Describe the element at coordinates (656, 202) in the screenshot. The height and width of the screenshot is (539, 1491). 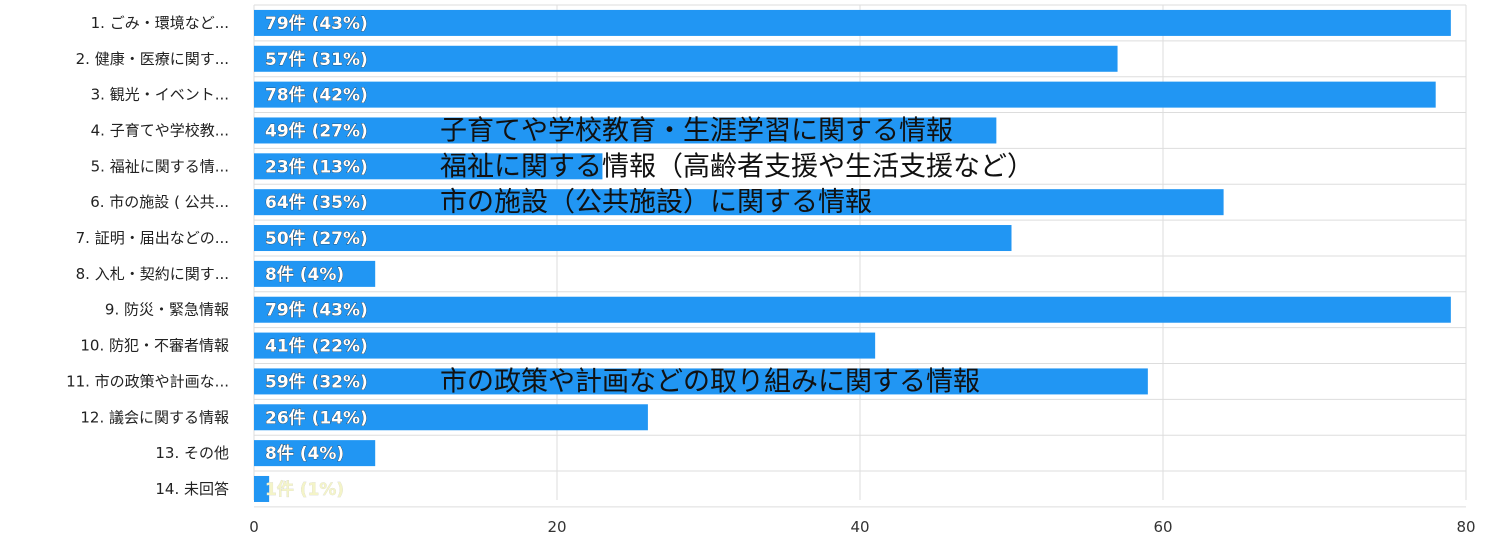
I see `annotation-label: 市の施設（公共施設）に関する情報` at that location.